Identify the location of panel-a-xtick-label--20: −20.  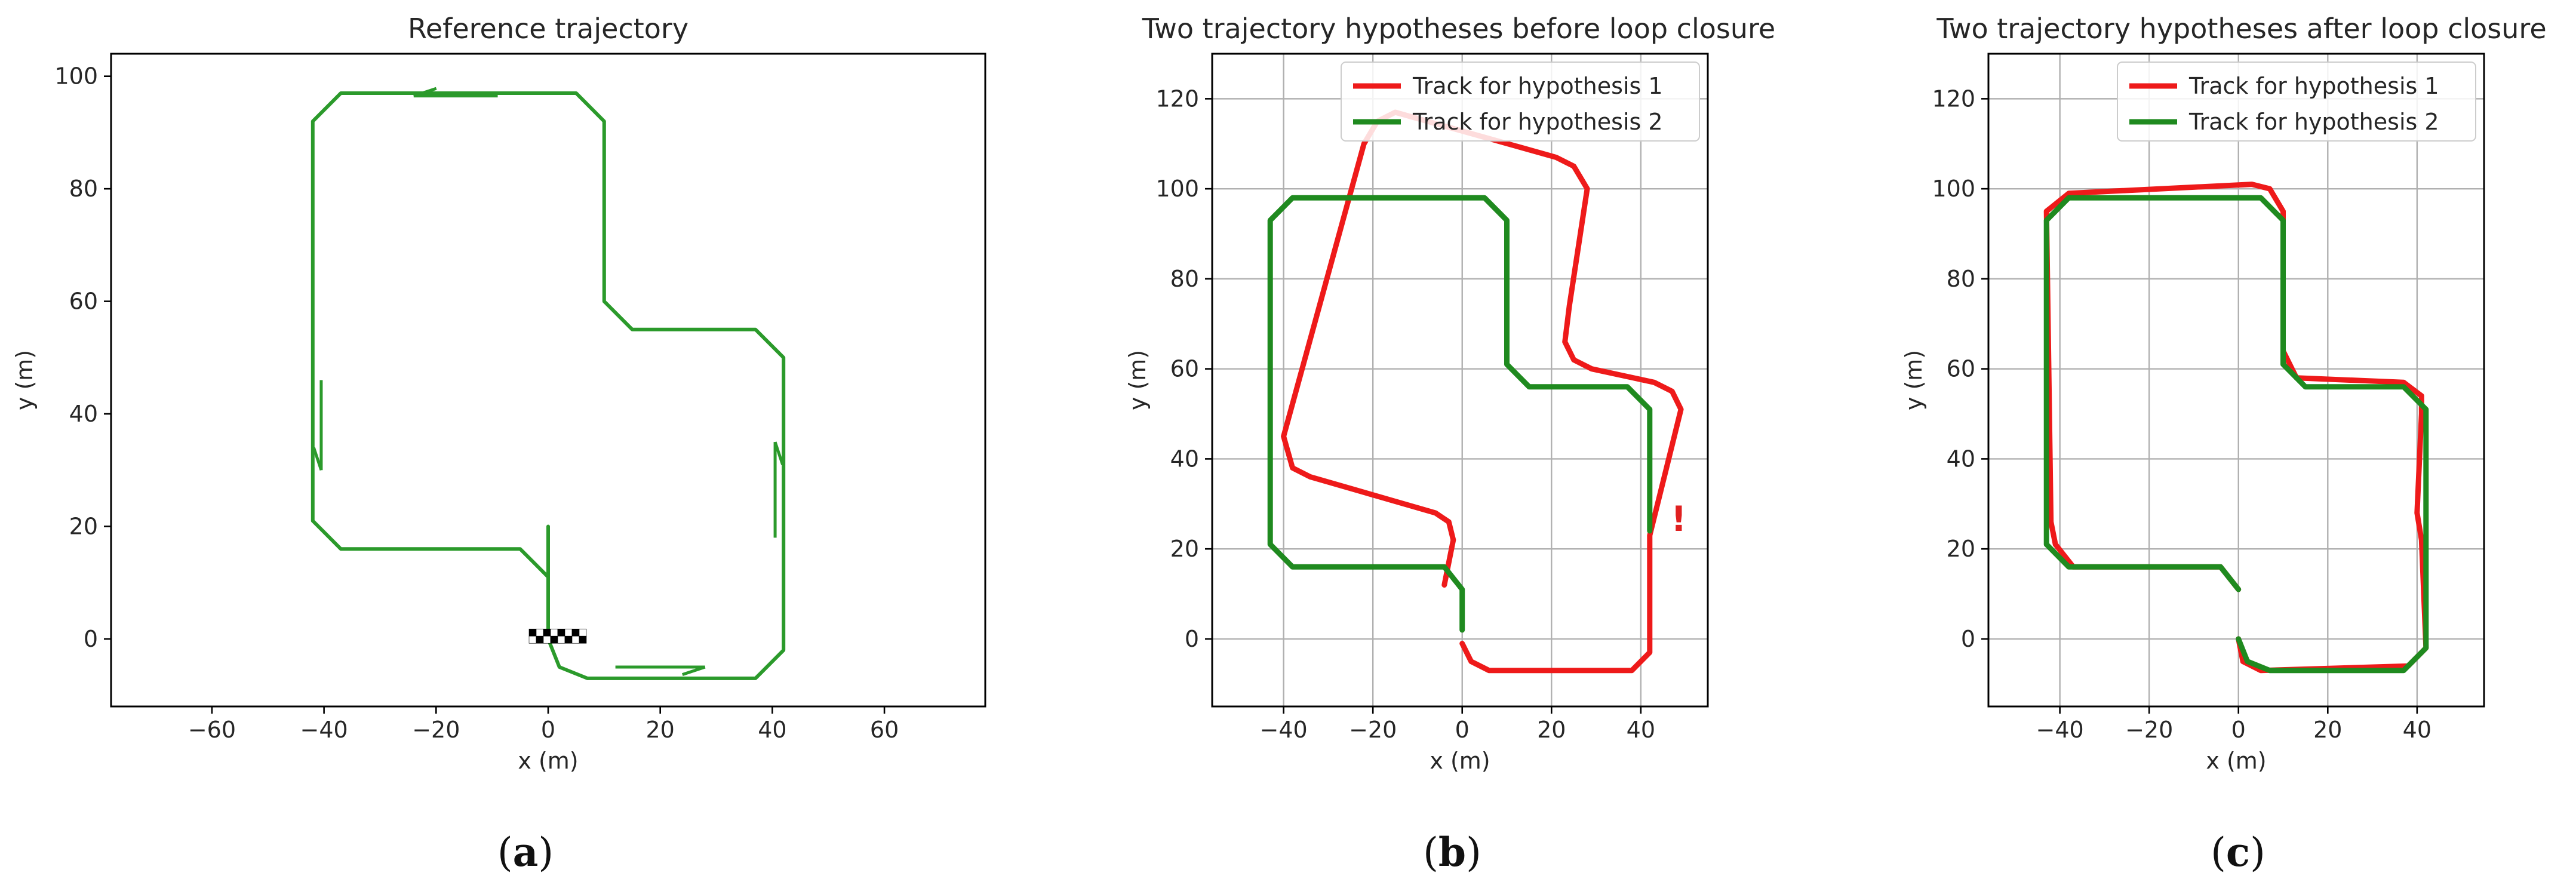
(436, 730).